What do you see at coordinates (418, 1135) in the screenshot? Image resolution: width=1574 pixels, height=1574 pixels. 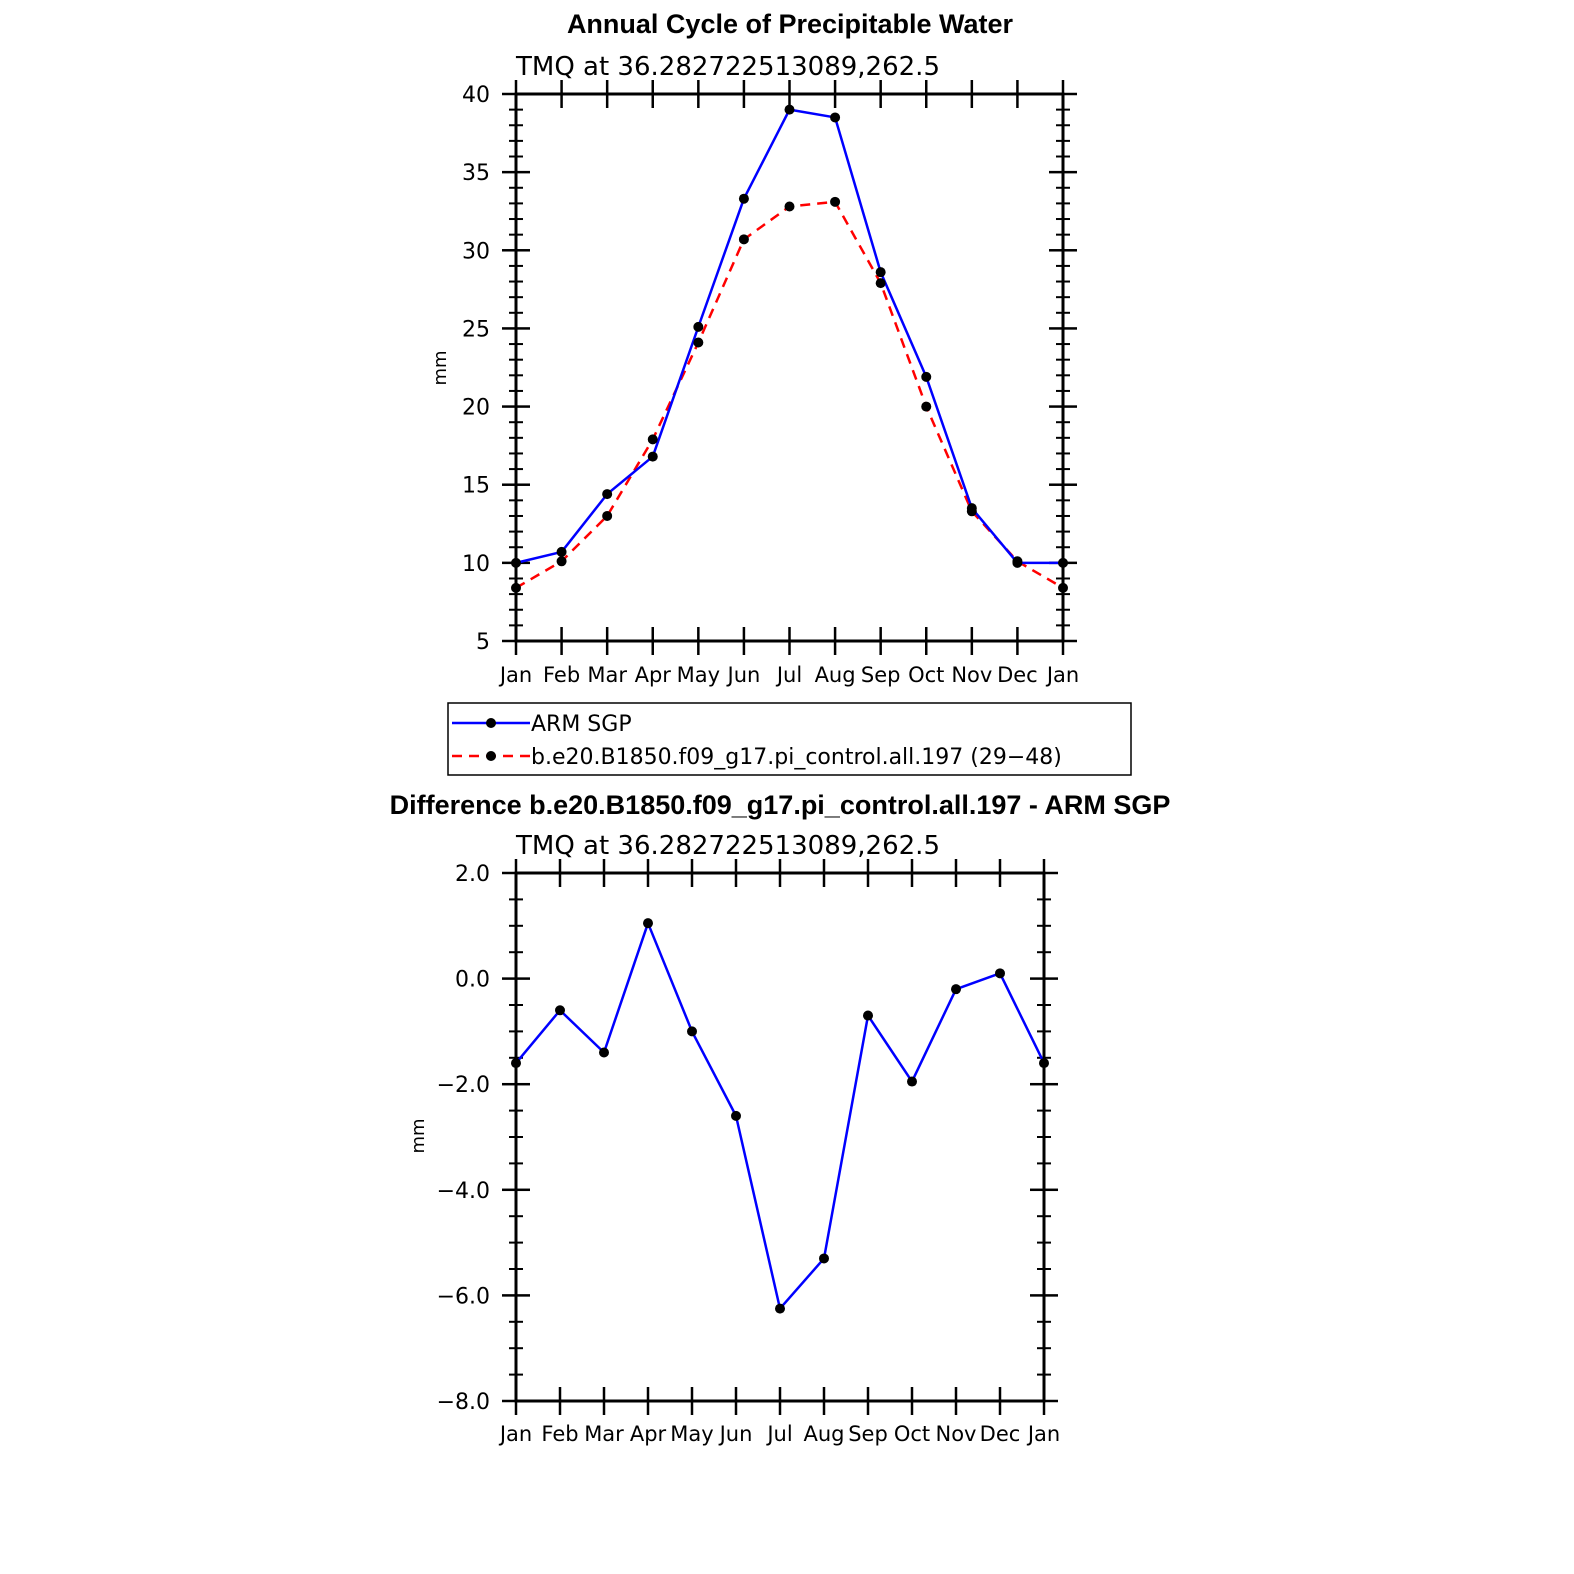 I see `y-axis-label: mm` at bounding box center [418, 1135].